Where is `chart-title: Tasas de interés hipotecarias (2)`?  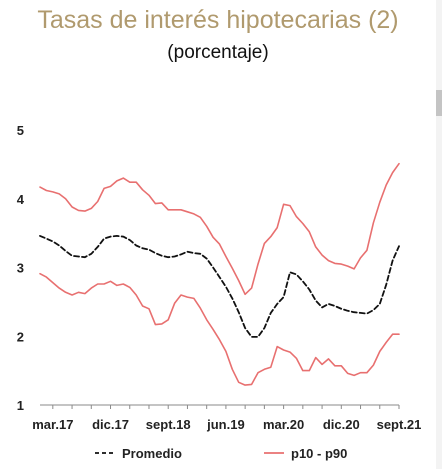
chart-title: Tasas de interés hipotecarias (2) is located at coordinates (218, 20).